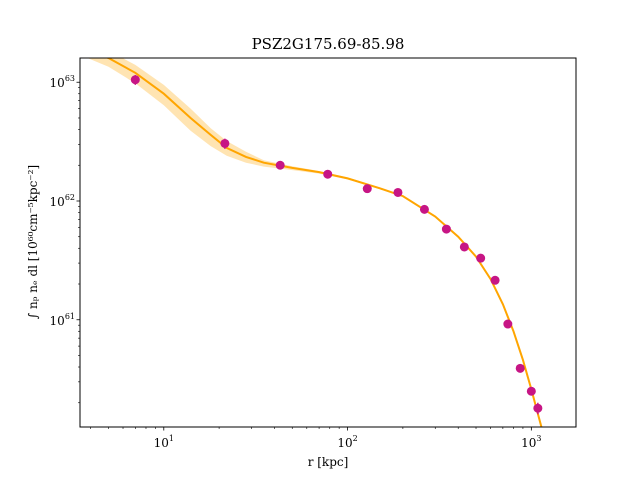 This screenshot has height=480, width=640. What do you see at coordinates (164, 442) in the screenshot?
I see `x-tick-label: 10¹` at bounding box center [164, 442].